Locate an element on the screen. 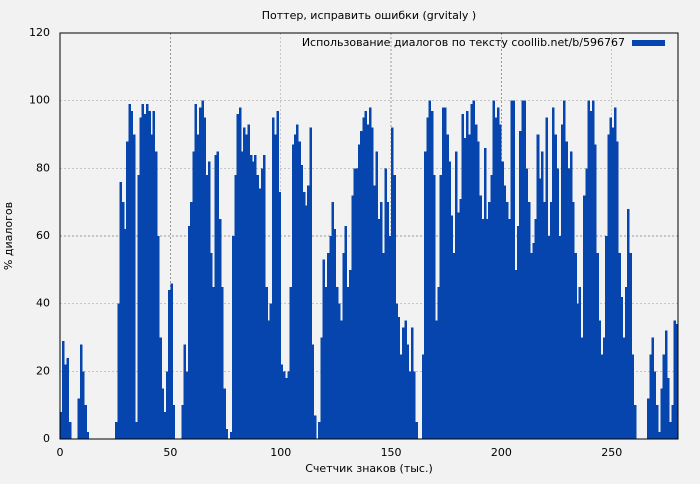 Image resolution: width=700 pixels, height=484 pixels. y-tick-label: 100 is located at coordinates (39, 100).